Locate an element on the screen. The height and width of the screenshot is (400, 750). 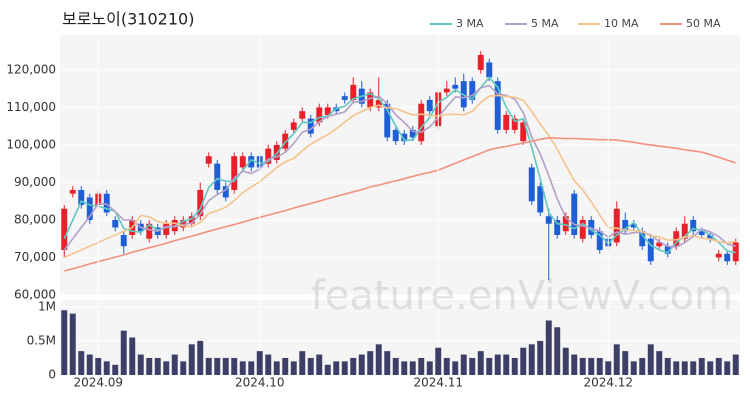
x-tick-label: 2024.10 is located at coordinates (260, 383).